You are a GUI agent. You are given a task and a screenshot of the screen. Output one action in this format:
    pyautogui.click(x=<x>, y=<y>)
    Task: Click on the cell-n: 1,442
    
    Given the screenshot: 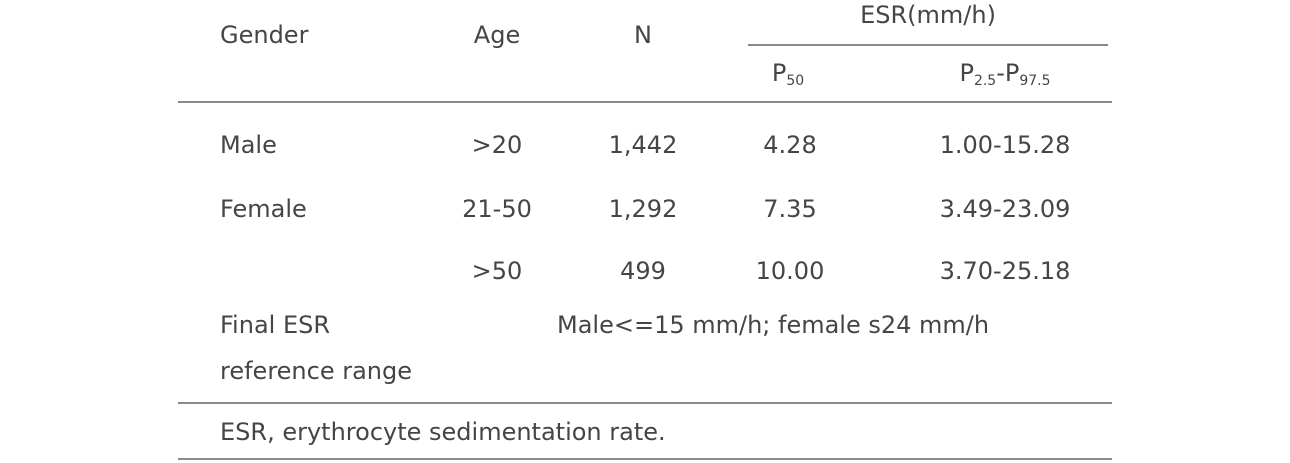 What is the action you would take?
    pyautogui.click(x=643, y=145)
    